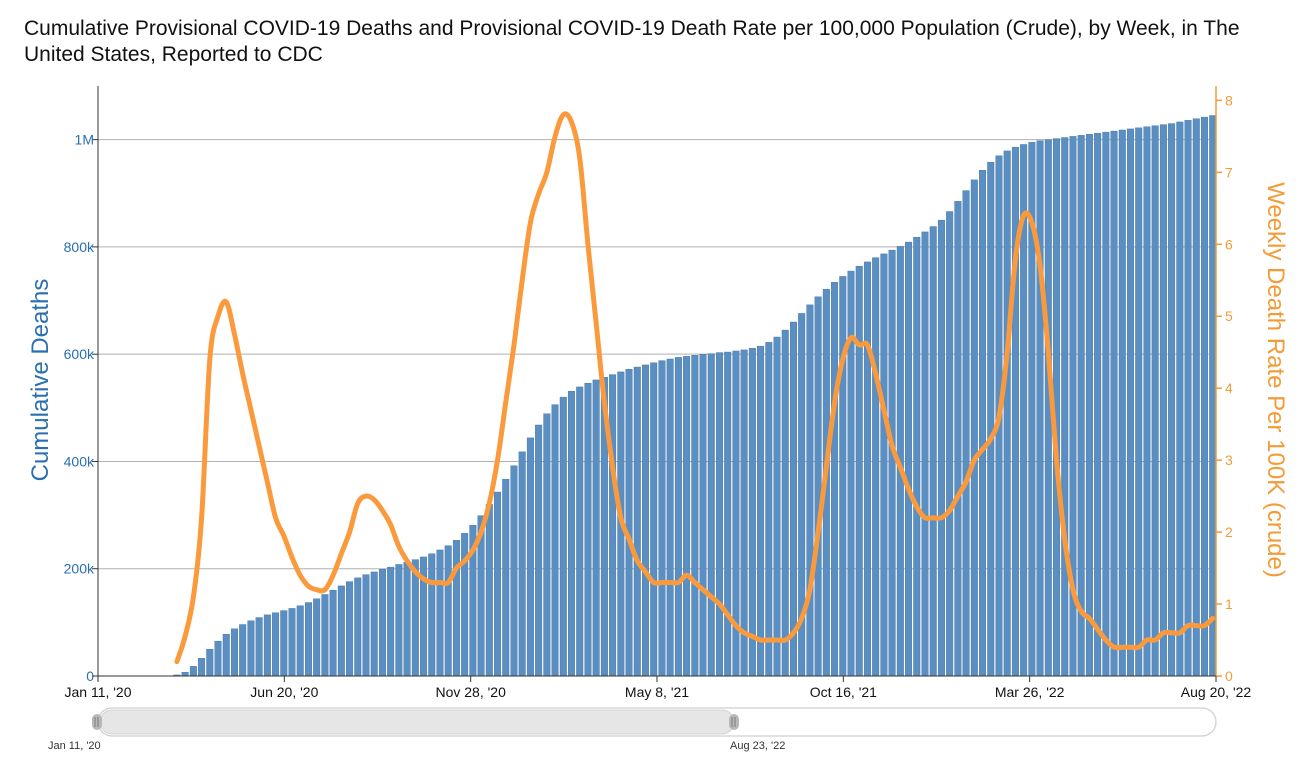  I want to click on y-left-tick-label: 0, so click(90, 676).